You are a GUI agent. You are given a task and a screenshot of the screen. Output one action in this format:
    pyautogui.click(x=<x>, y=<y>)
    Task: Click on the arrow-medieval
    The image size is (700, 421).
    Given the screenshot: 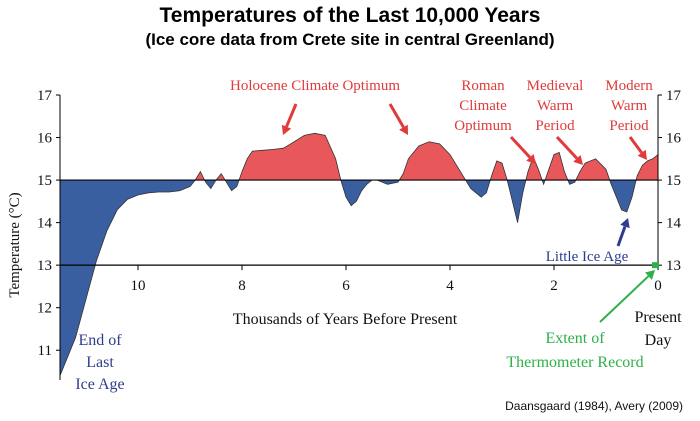 What is the action you would take?
    pyautogui.click(x=569, y=150)
    